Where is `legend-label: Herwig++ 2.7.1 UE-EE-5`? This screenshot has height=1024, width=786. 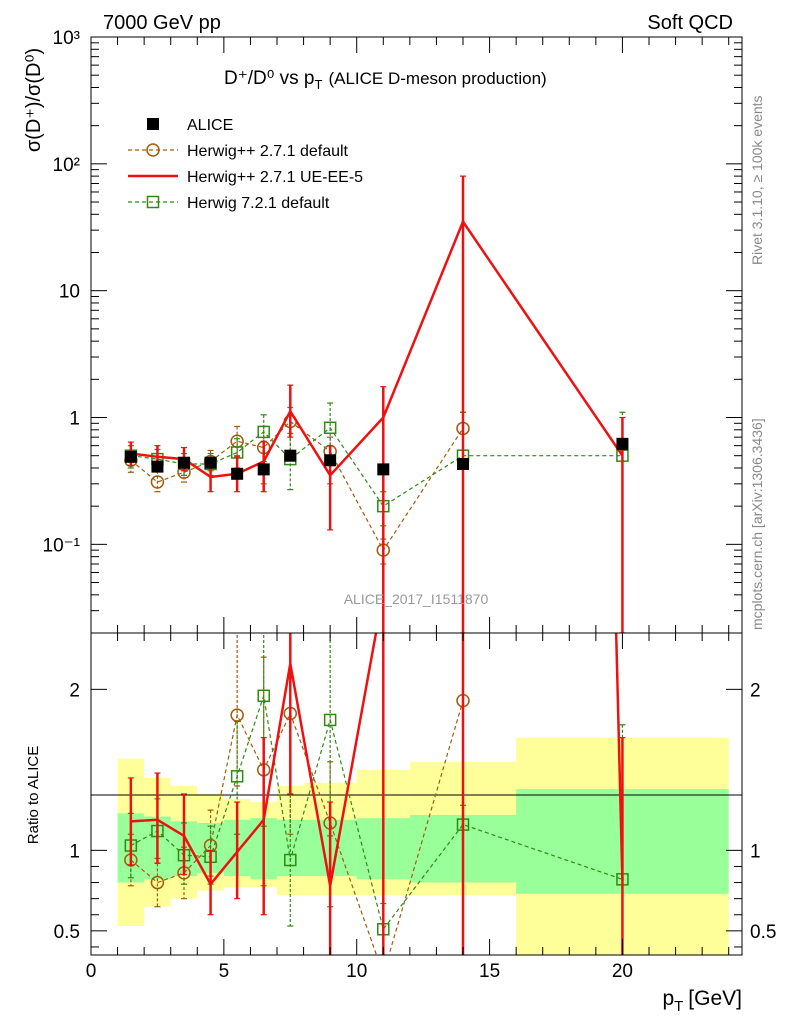
legend-label: Herwig++ 2.7.1 UE-EE-5 is located at coordinates (275, 177).